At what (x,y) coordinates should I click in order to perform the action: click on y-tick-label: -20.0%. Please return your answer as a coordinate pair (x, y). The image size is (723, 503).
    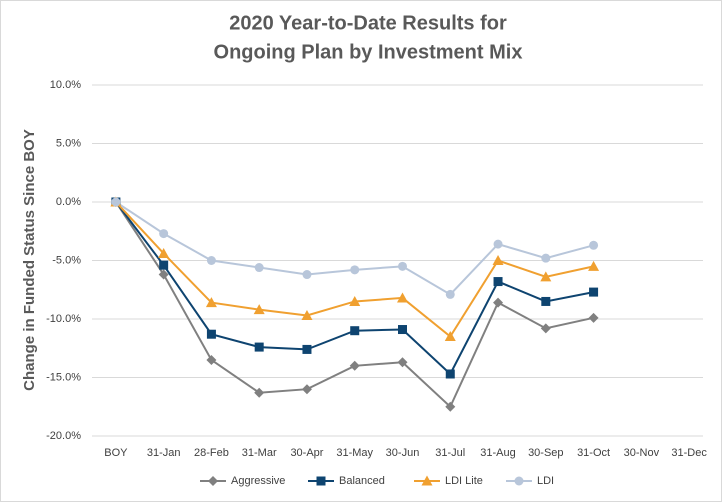
    Looking at the image, I should click on (63, 436).